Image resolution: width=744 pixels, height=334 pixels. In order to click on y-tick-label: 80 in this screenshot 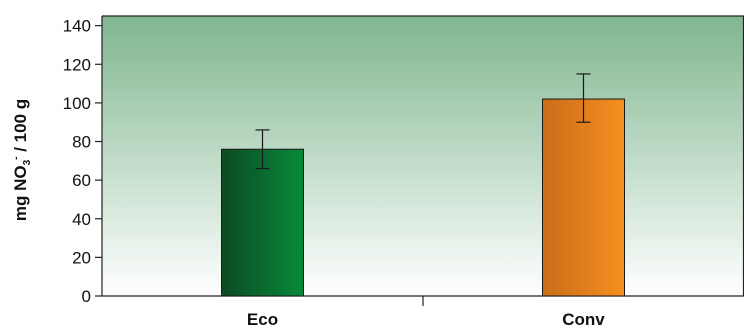, I will do `click(81, 142)`.